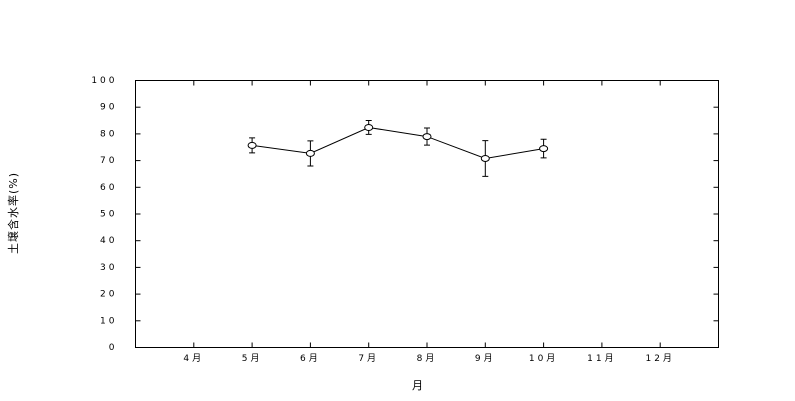 The height and width of the screenshot is (401, 795). What do you see at coordinates (108, 188) in the screenshot?
I see `y-tick-label: 60` at bounding box center [108, 188].